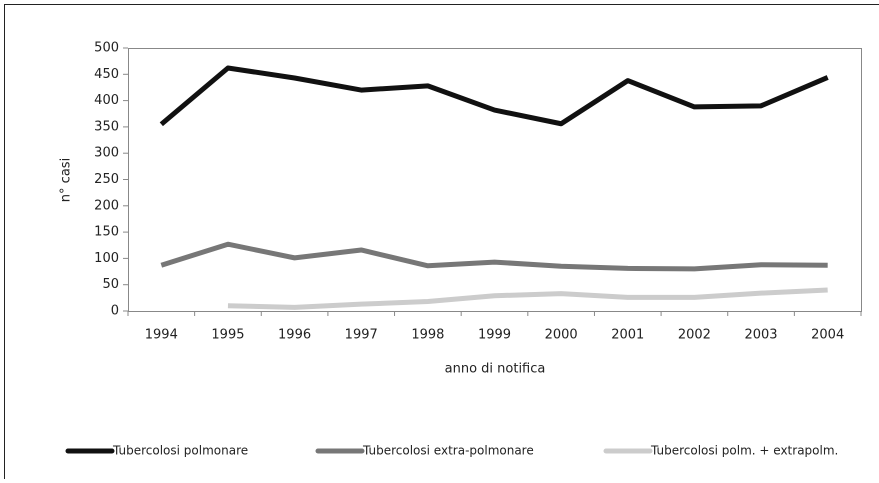 The width and height of the screenshot is (879, 483). Describe the element at coordinates (106, 258) in the screenshot. I see `y-tick-label: 100` at that location.